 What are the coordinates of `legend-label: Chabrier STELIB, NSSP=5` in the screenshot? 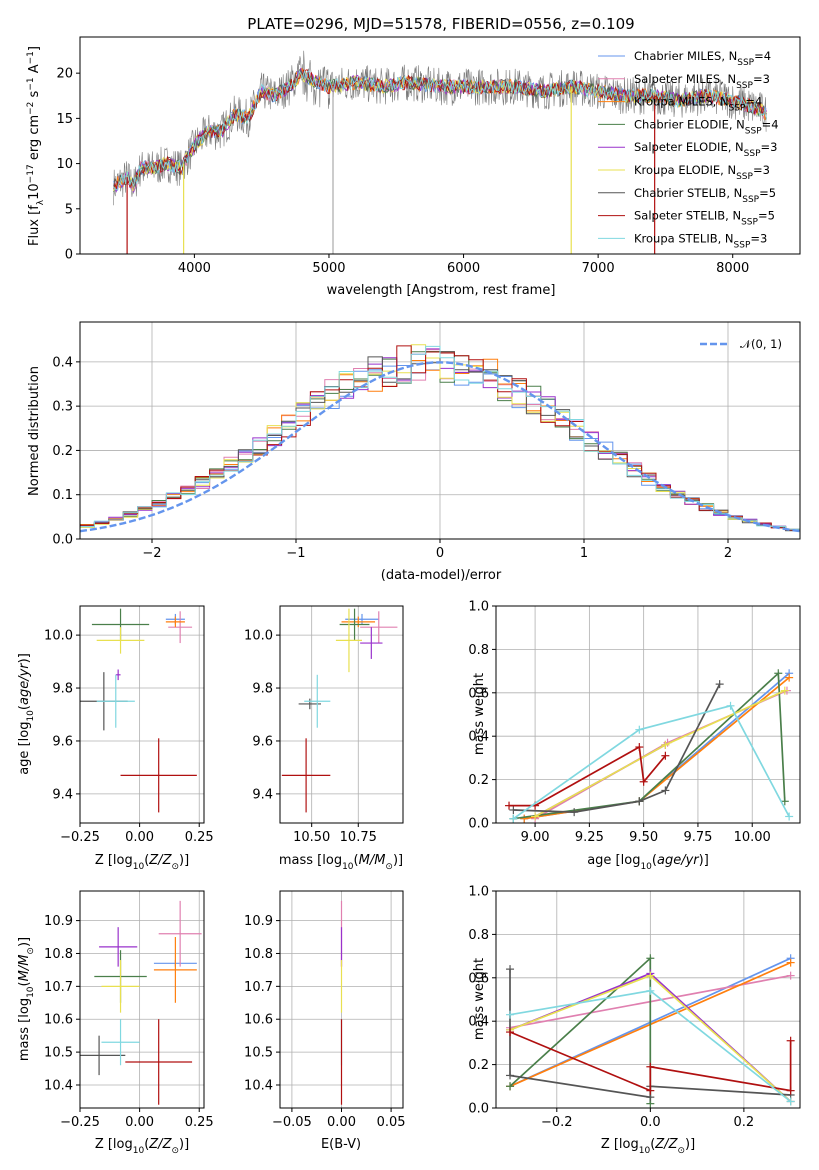 It's located at (705, 195).